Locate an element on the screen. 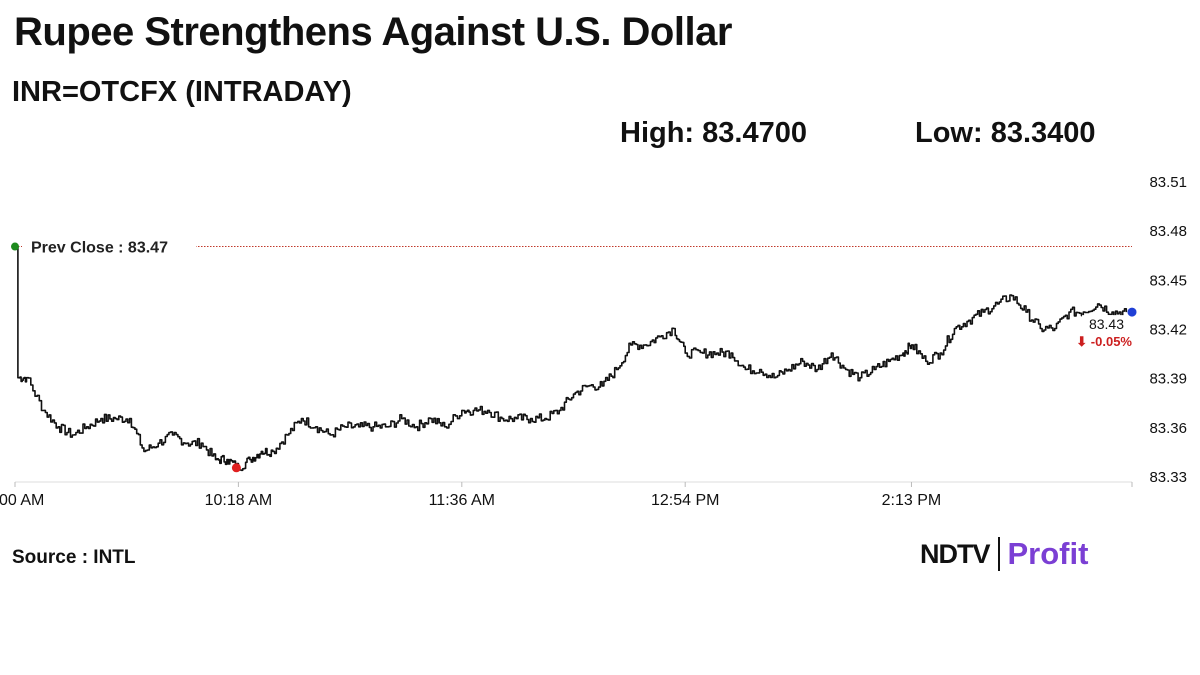 The image size is (1200, 675). last-value-bg is located at coordinates (1105, 324).